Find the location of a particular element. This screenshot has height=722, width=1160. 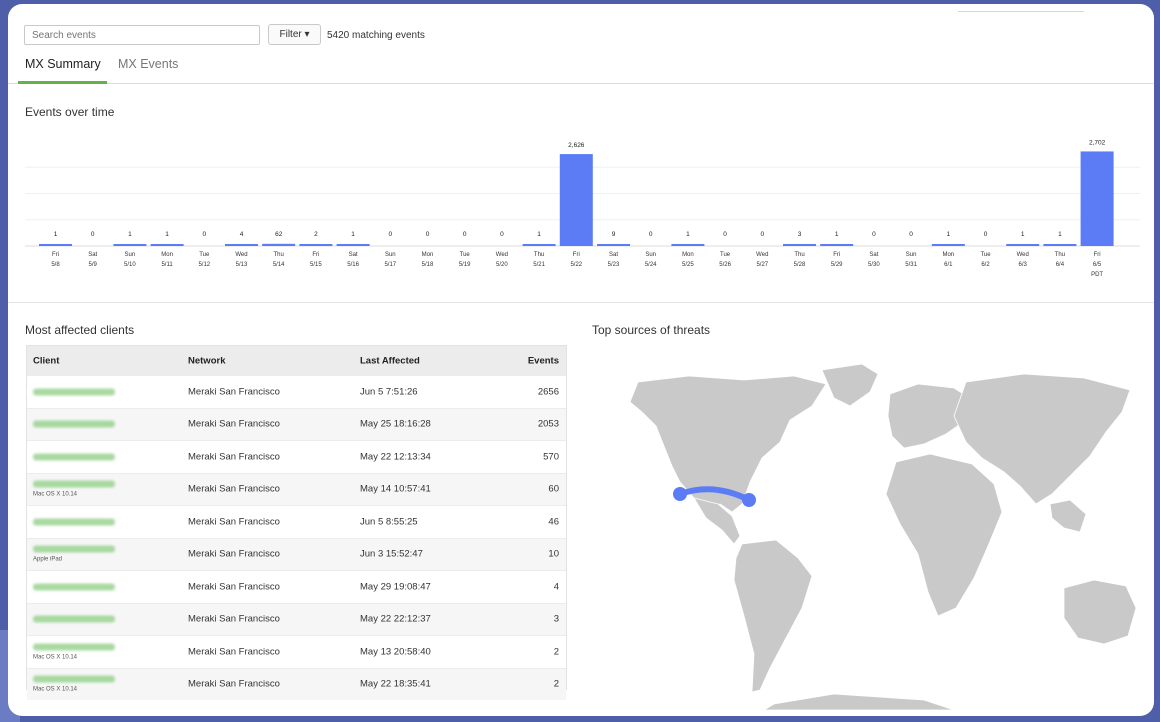

table-row: Meraki San Francisco May 29 19:08:47 4 is located at coordinates (296, 586).